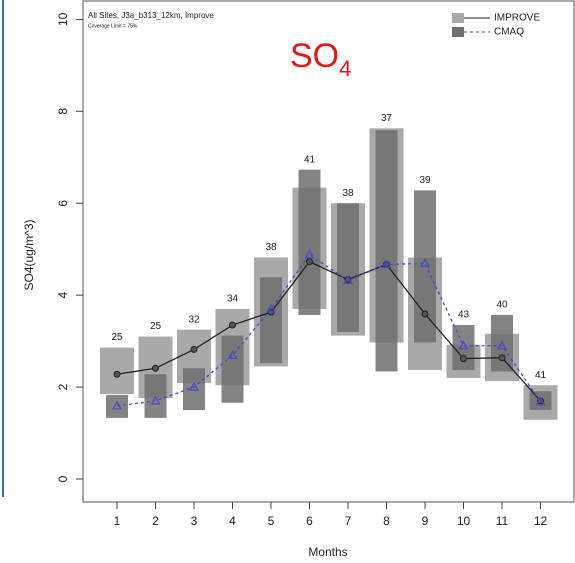  Describe the element at coordinates (117, 521) in the screenshot. I see `x-tick-label: 1` at that location.